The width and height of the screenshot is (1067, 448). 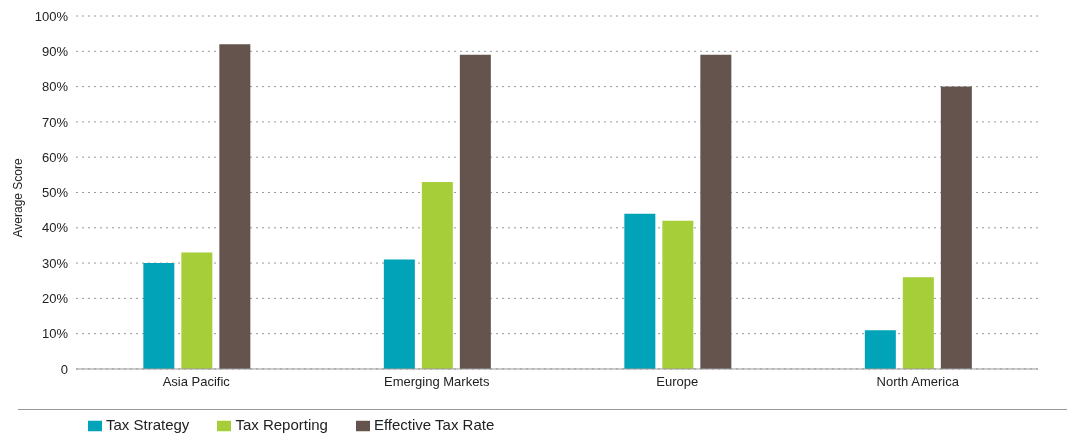 I want to click on legend-label: Tax Reporting, so click(x=281, y=424).